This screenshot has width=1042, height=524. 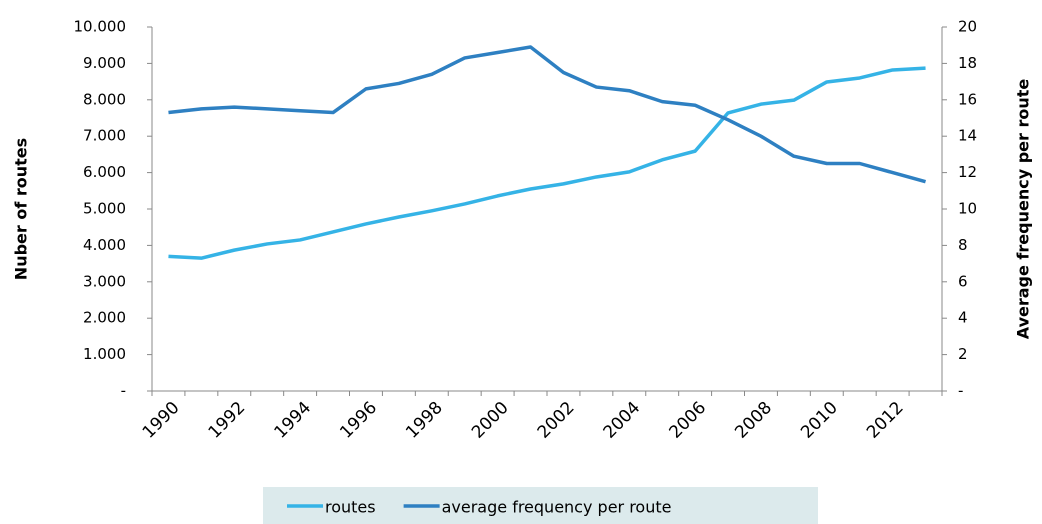 I want to click on y-tick-label: 6.000, so click(x=104, y=172).